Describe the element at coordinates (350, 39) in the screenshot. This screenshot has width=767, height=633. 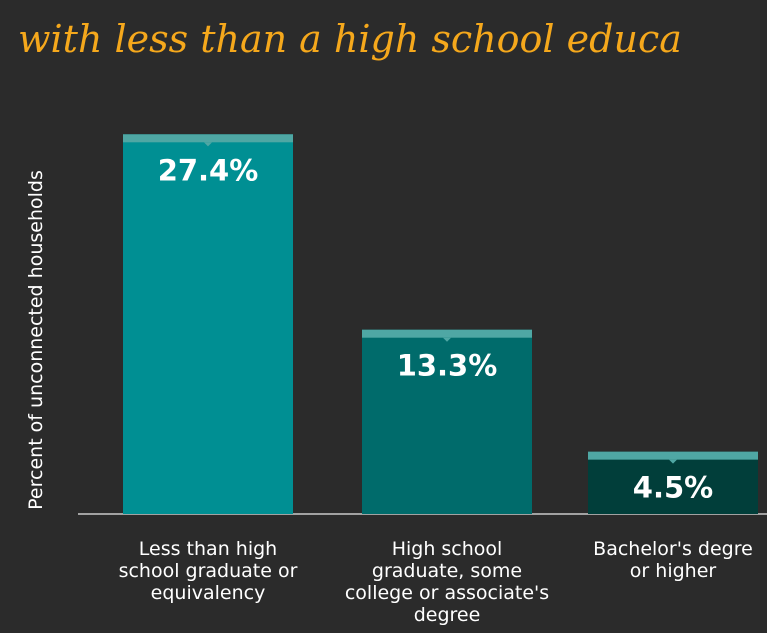
I see `chart-title: with less than a high school educa` at that location.